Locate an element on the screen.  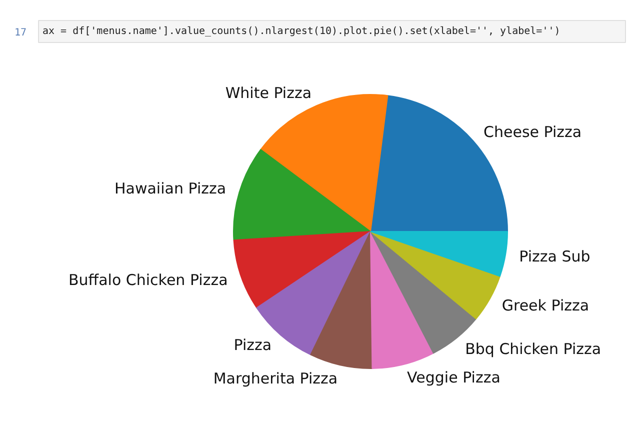
slice-label: Hawaiian Pizza is located at coordinates (170, 189).